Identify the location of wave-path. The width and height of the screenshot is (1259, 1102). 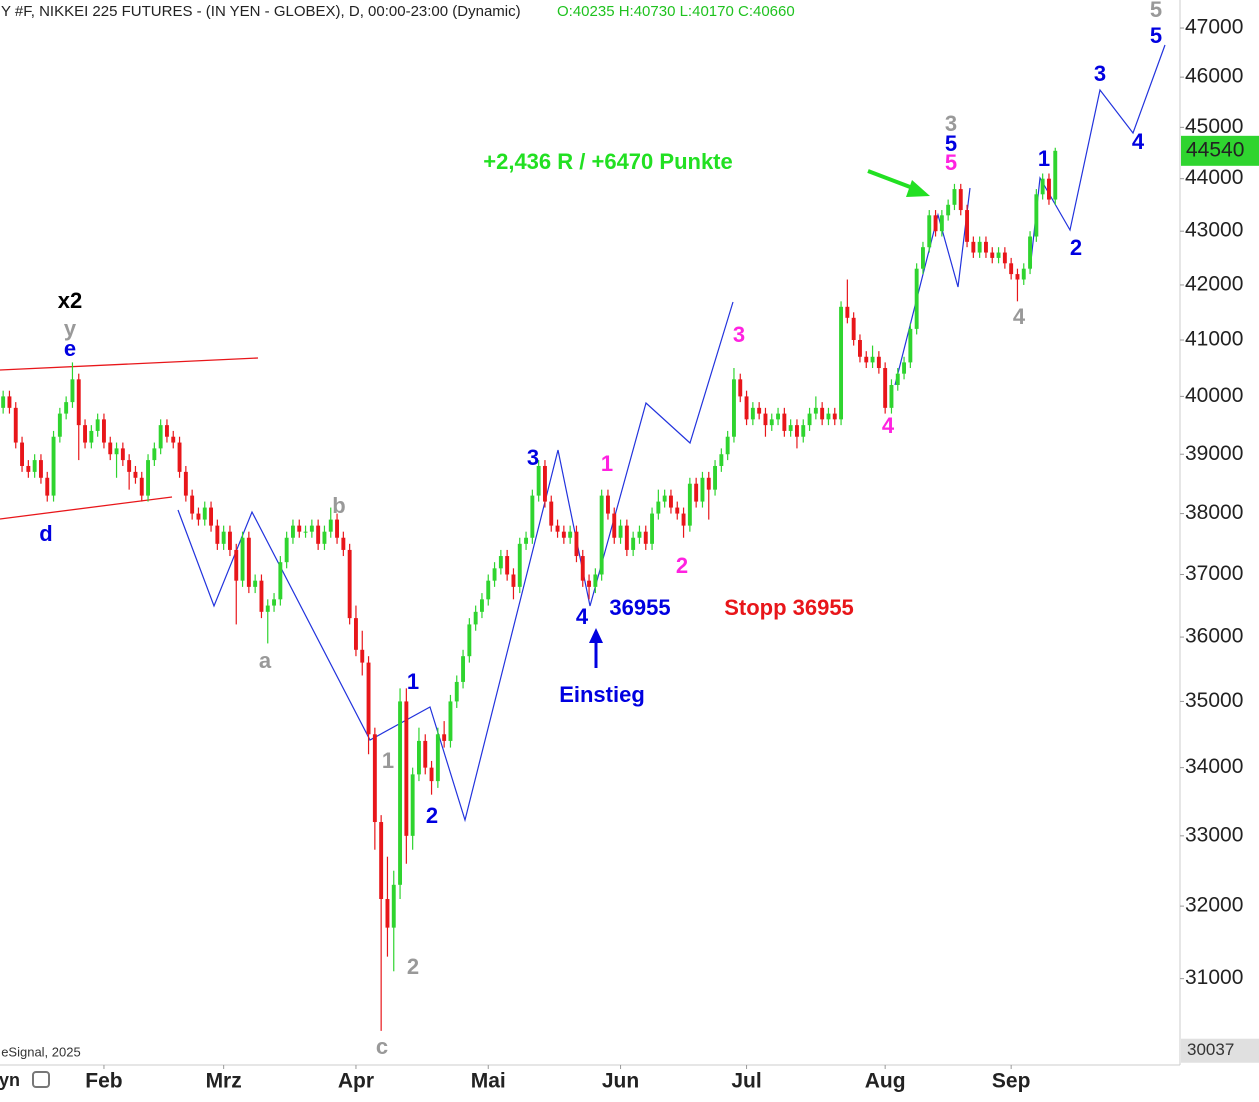
(1097, 157).